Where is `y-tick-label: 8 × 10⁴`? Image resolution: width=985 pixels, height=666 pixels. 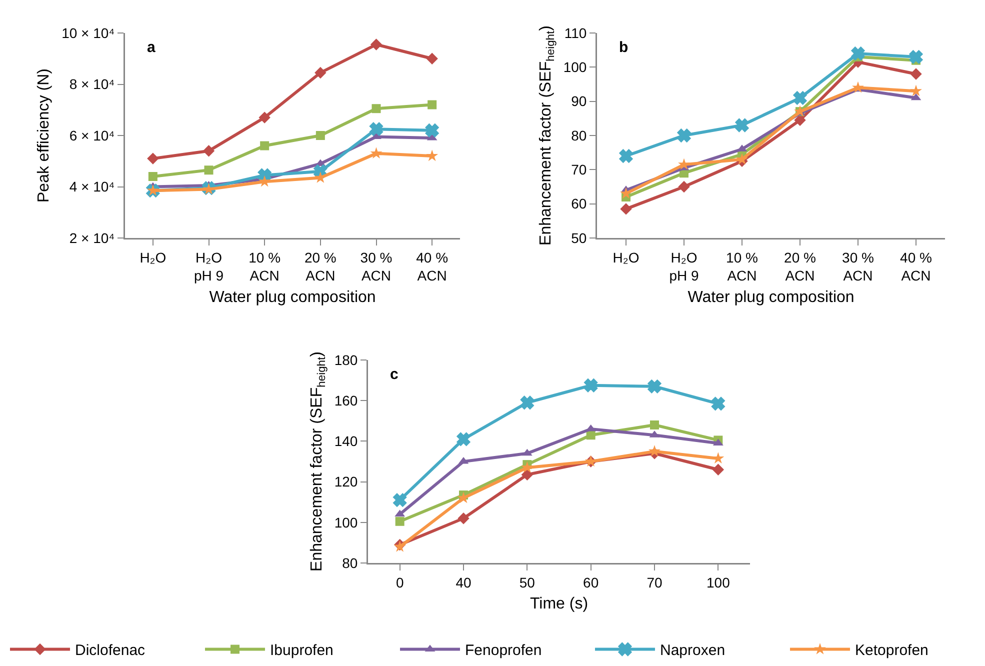
y-tick-label: 8 × 10⁴ is located at coordinates (92, 84).